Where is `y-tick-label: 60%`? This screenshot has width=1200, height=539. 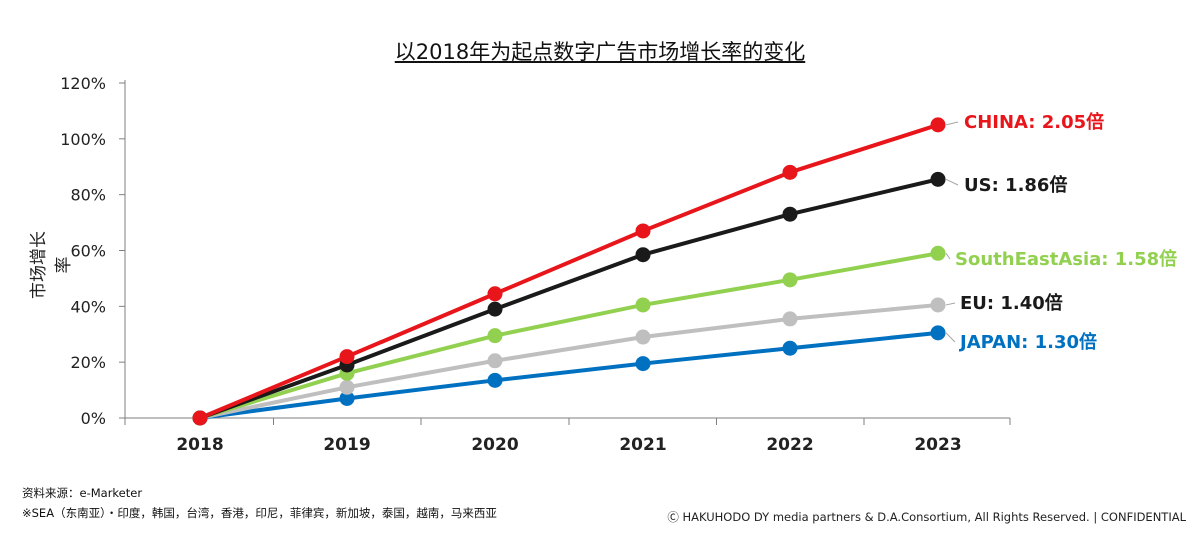 y-tick-label: 60% is located at coordinates (88, 251).